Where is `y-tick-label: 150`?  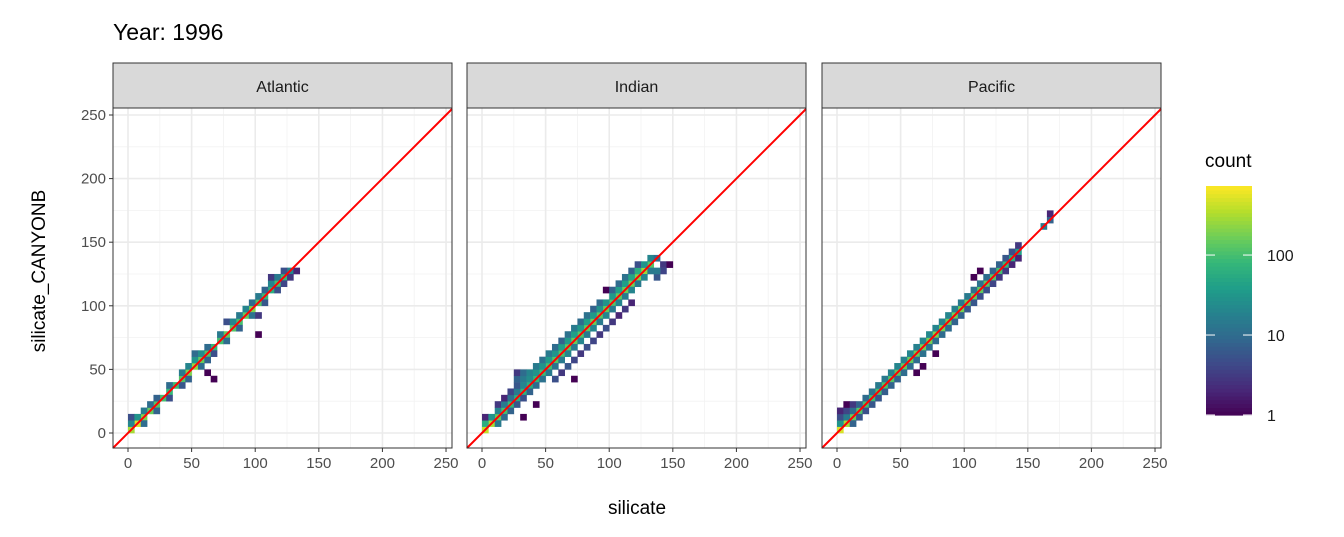
y-tick-label: 150 is located at coordinates (93, 242).